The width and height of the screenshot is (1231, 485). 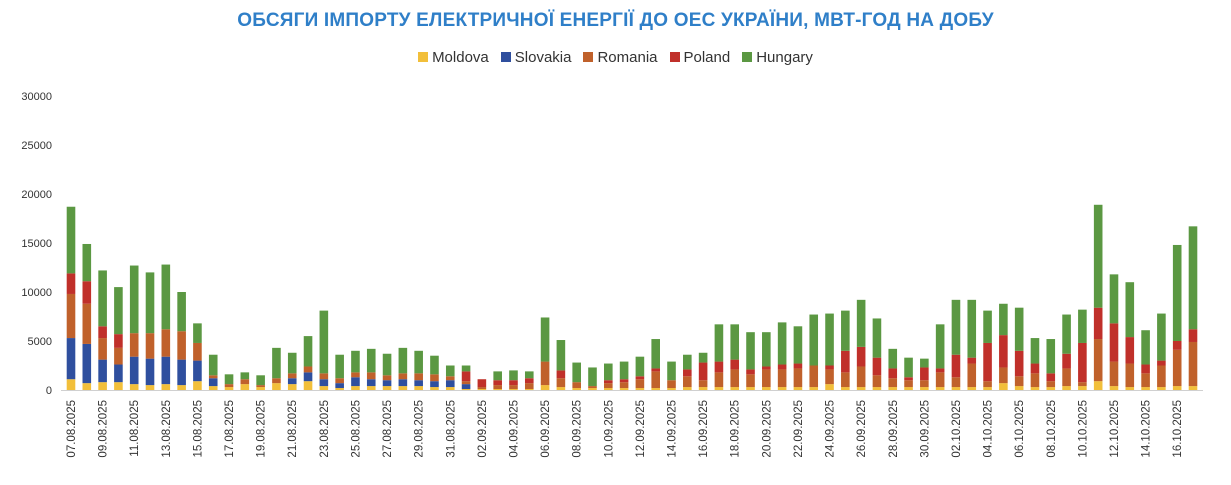 I want to click on y-tick-label: 0, so click(x=49, y=391).